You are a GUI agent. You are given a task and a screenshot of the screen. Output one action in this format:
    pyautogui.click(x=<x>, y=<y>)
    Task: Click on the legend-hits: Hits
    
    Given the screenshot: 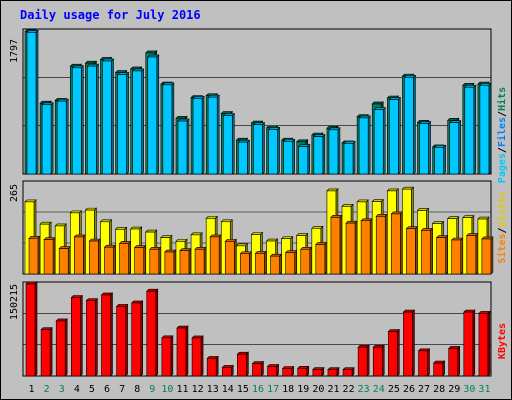 What is the action you would take?
    pyautogui.click(x=502, y=99)
    